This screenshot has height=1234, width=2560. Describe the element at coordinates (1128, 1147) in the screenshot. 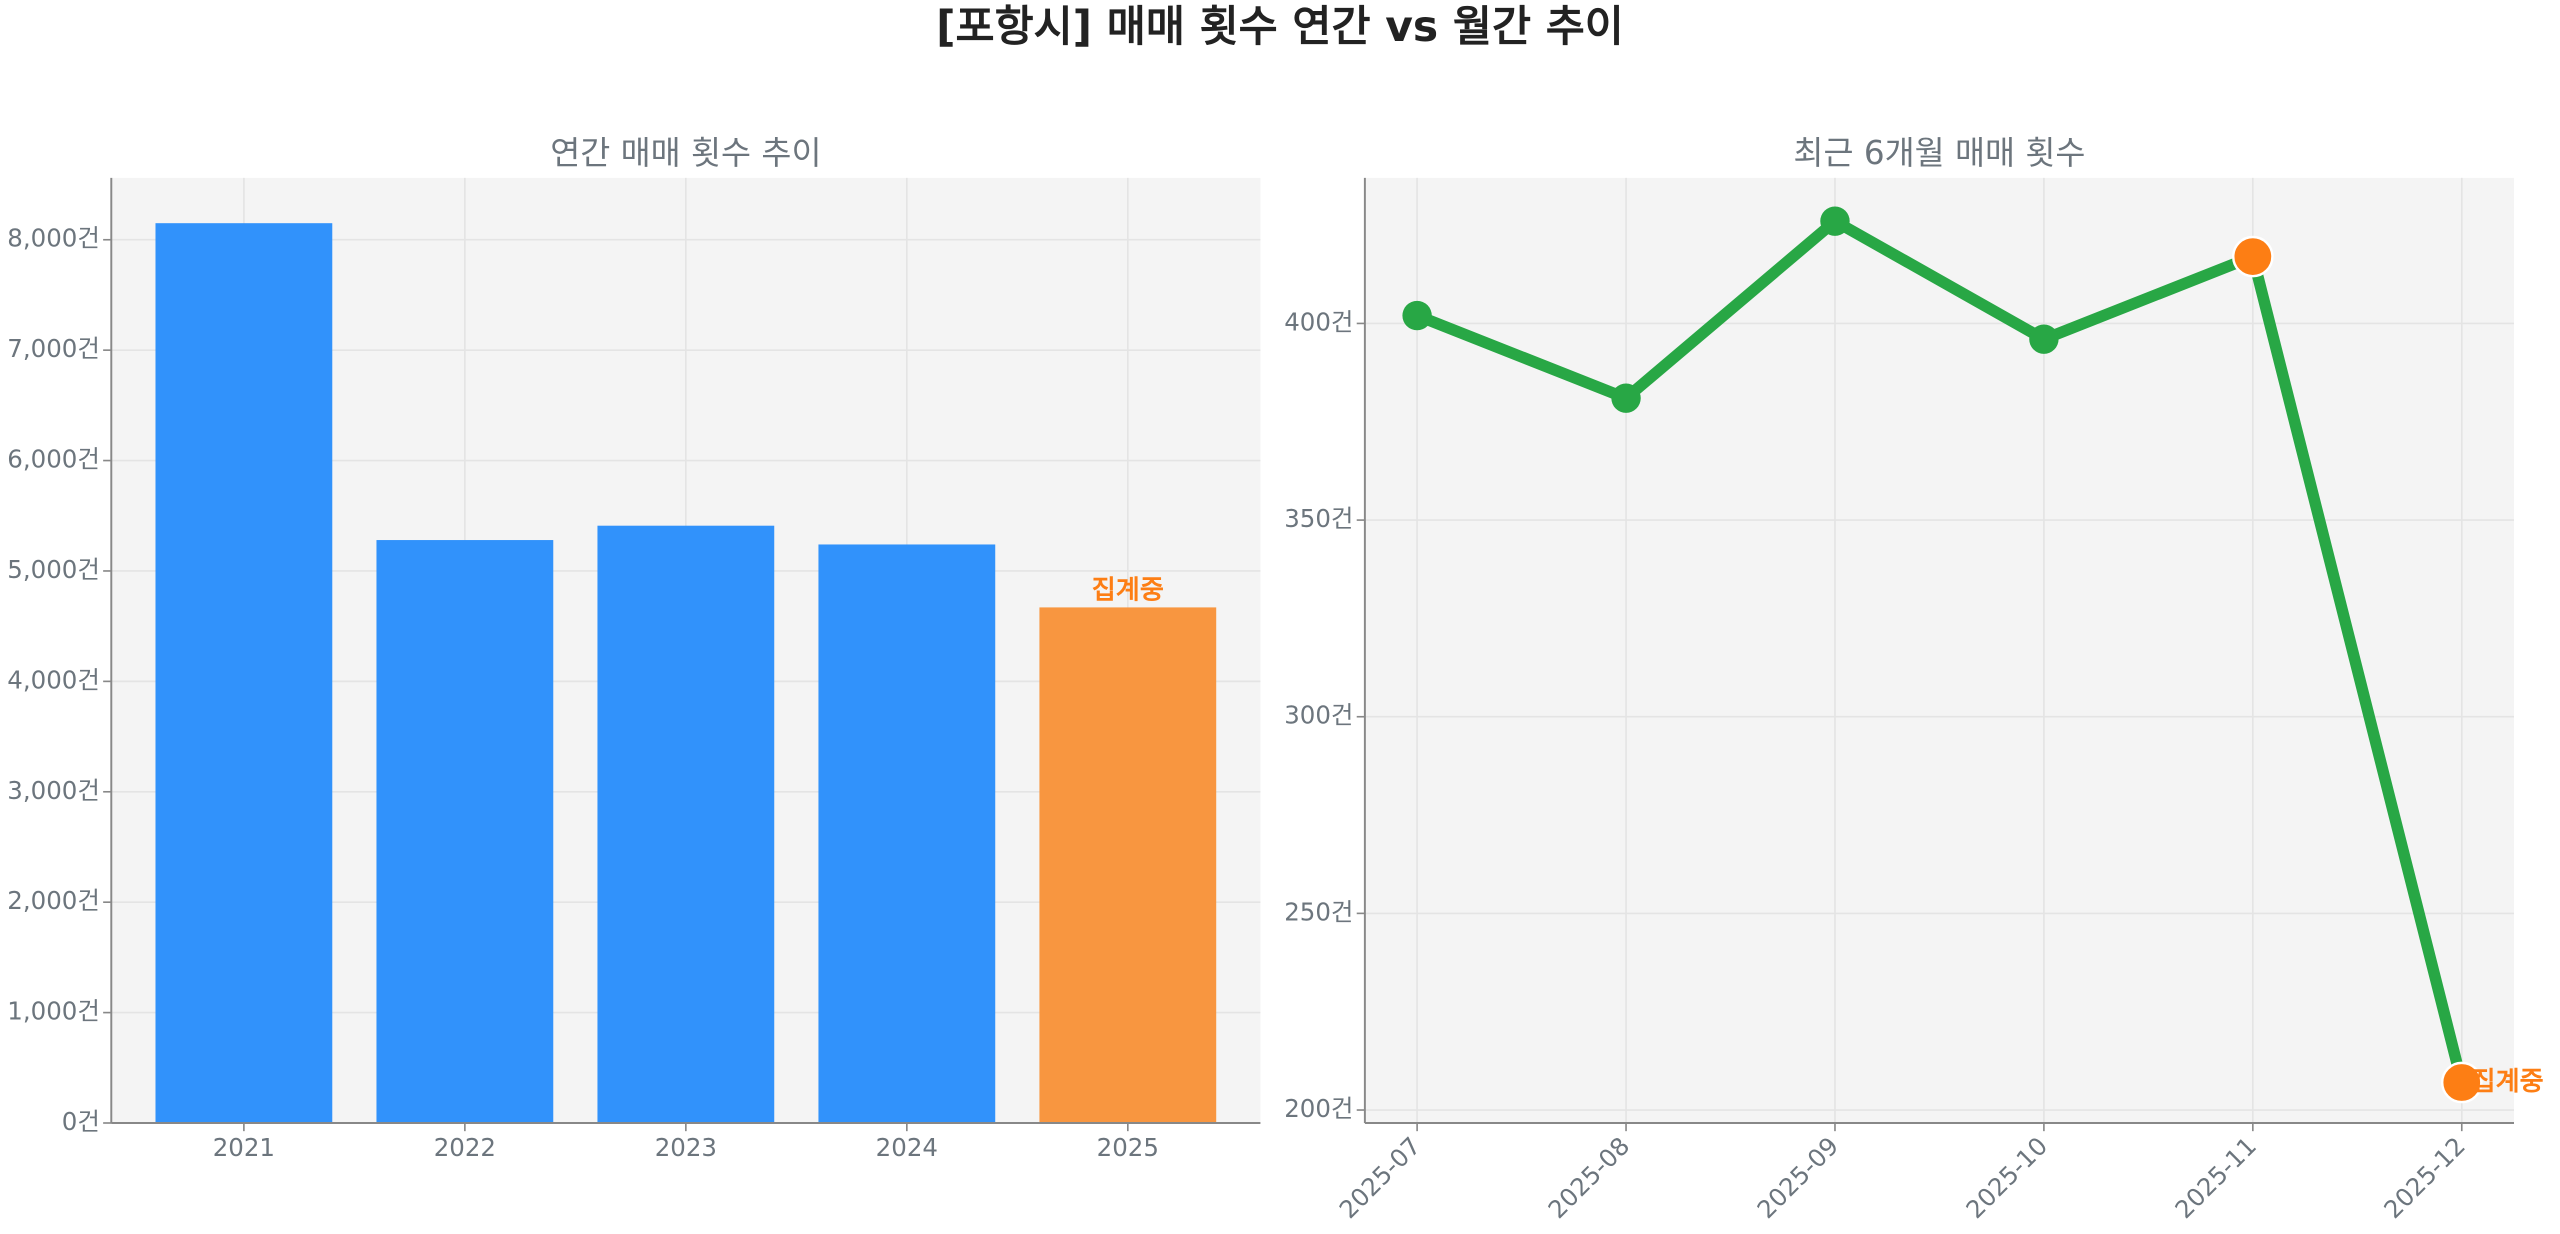

I see `x-tick-label: 2025` at that location.